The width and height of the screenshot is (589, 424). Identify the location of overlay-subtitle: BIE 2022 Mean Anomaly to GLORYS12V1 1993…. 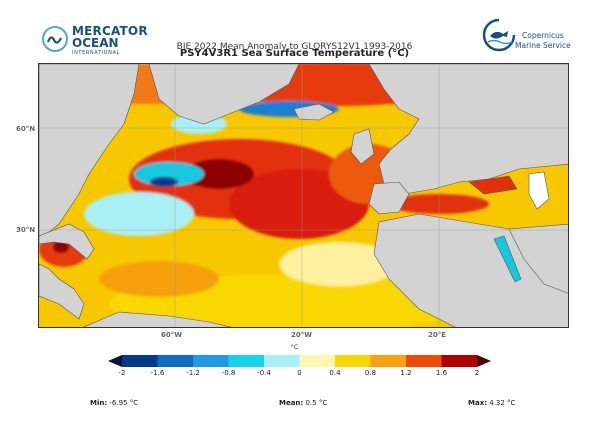
(294, 47).